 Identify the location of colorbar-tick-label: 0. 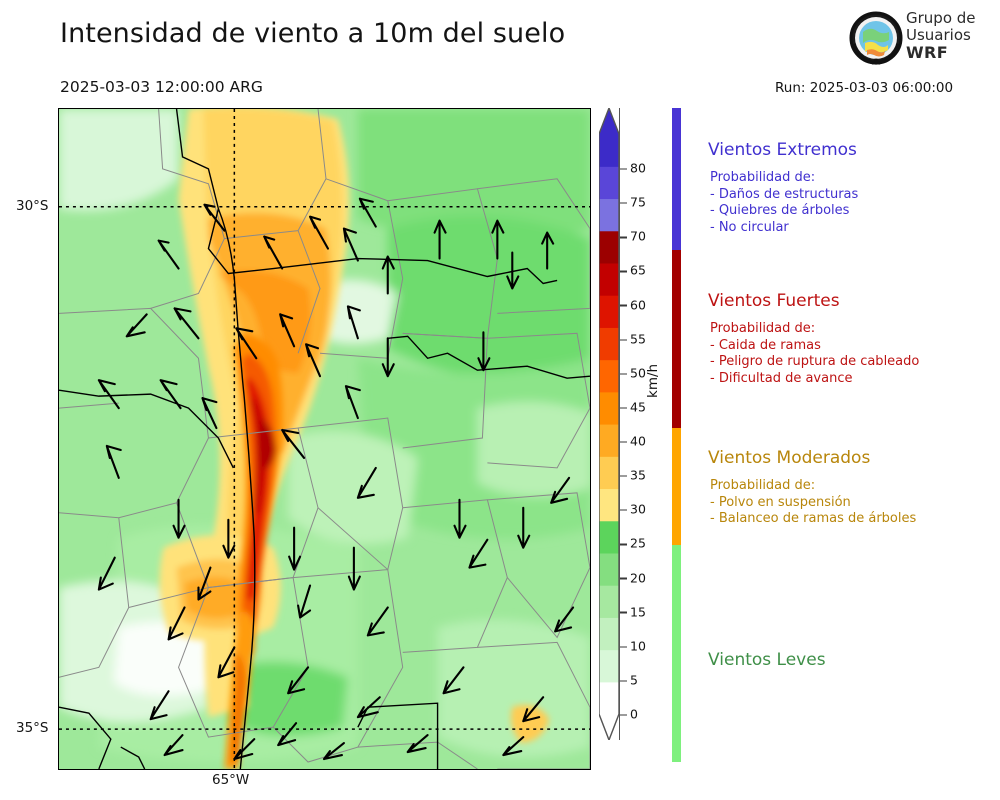
(629, 714).